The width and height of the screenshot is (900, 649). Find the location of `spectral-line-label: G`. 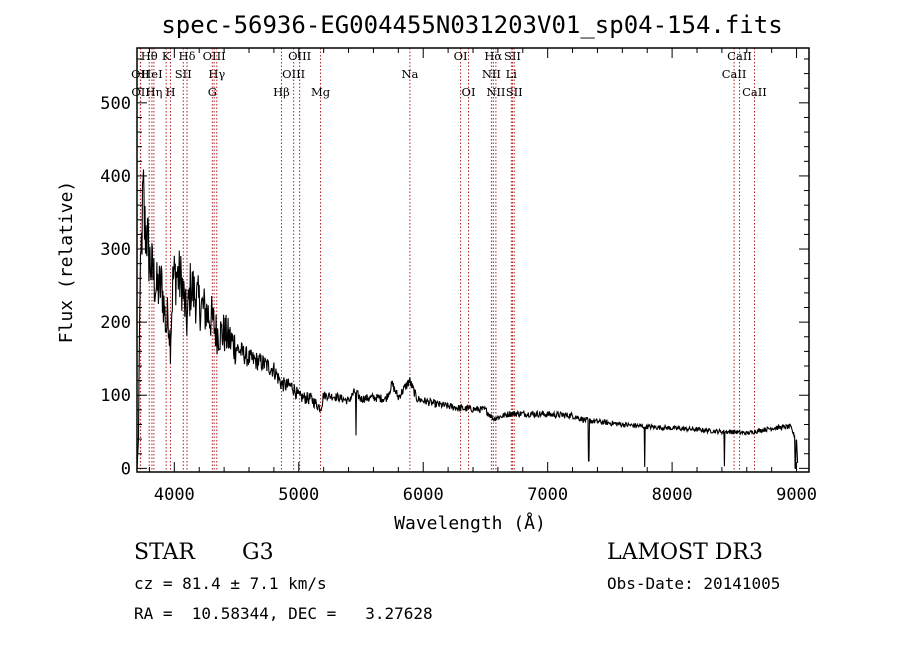

spectral-line-label: G is located at coordinates (212, 92).